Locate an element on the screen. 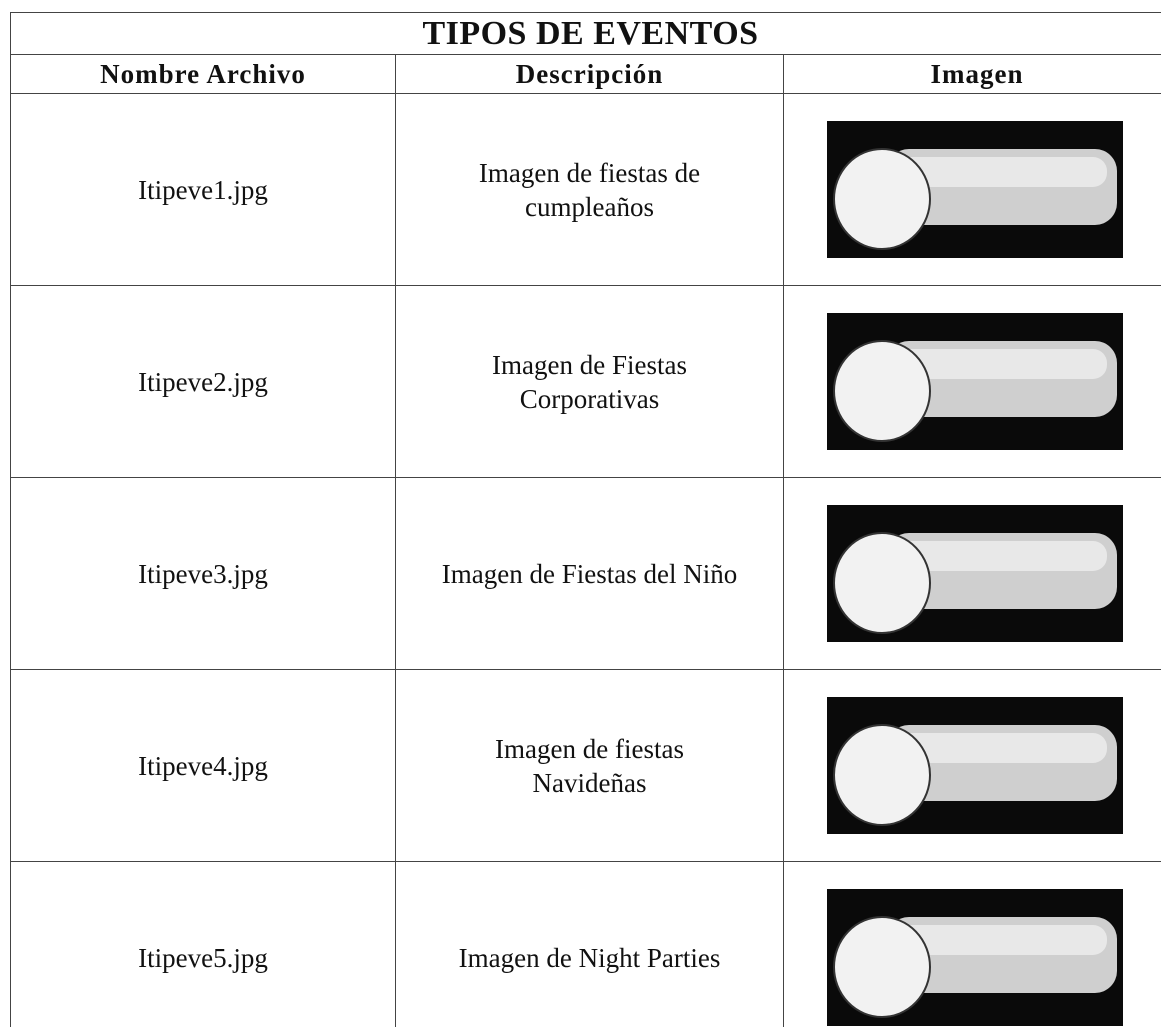  column-header: Descripción is located at coordinates (589, 74).